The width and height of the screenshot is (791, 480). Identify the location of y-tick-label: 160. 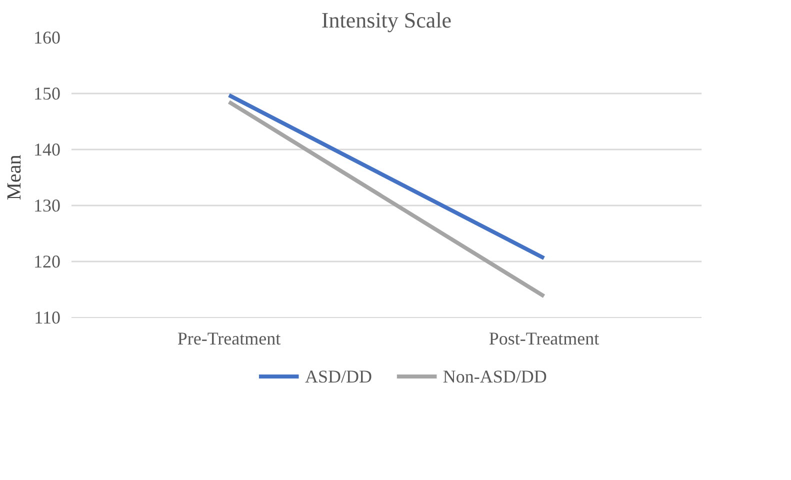
(47, 38).